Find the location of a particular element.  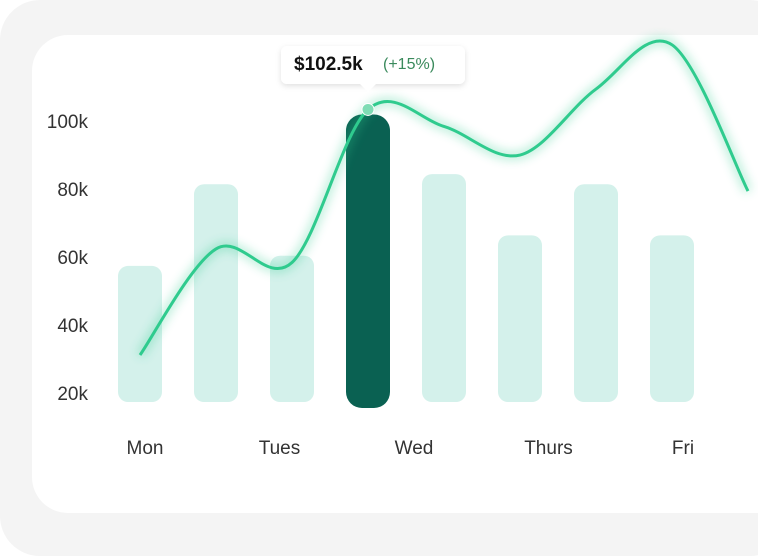

y-tick-label: 80k is located at coordinates (72, 190).